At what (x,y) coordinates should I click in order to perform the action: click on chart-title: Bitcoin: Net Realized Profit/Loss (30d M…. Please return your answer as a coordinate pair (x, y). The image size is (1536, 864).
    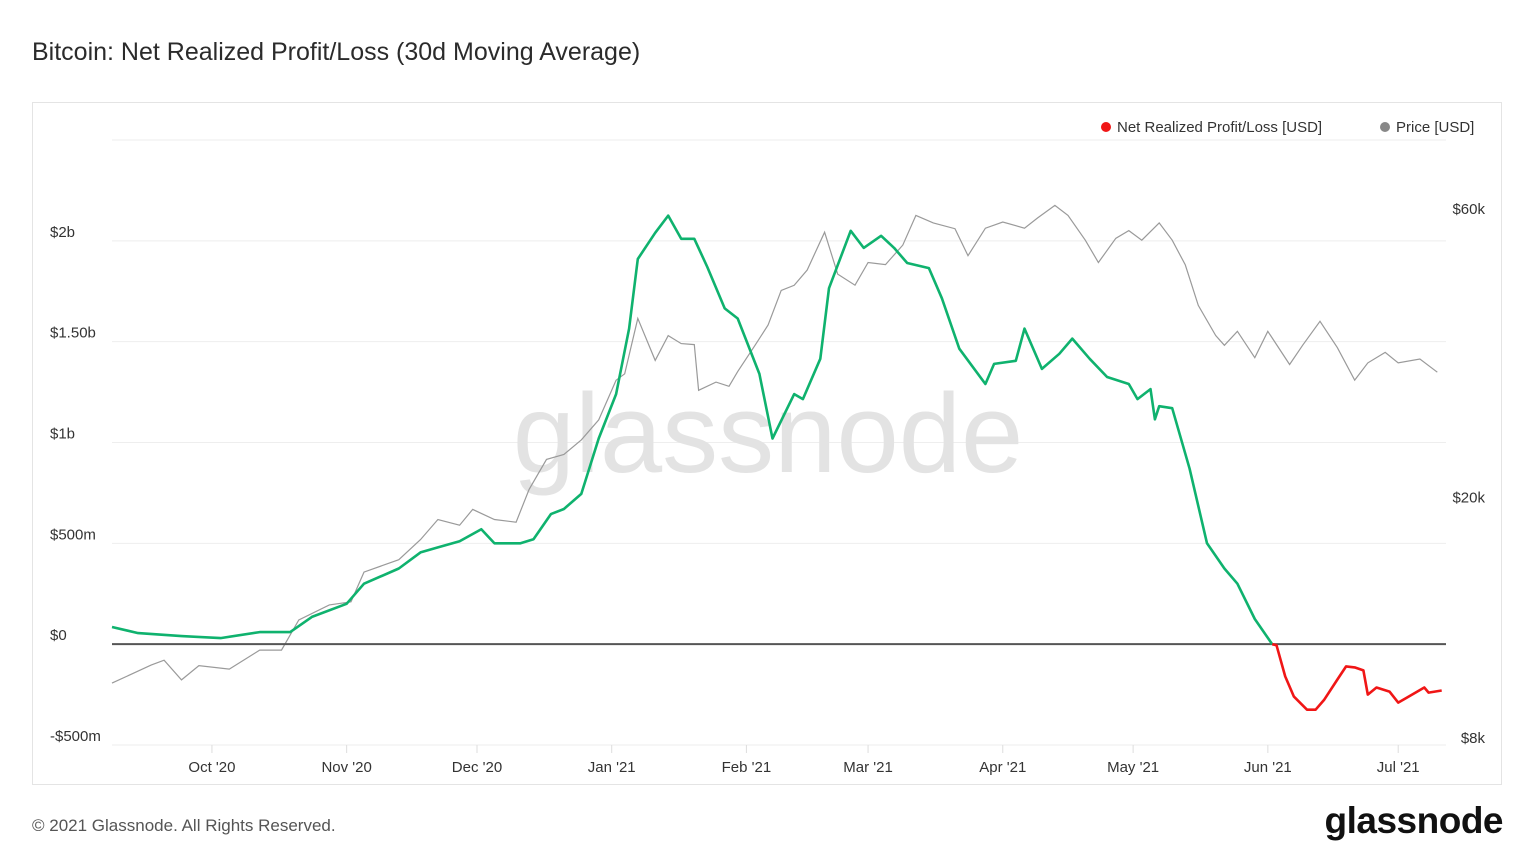
    Looking at the image, I should click on (336, 52).